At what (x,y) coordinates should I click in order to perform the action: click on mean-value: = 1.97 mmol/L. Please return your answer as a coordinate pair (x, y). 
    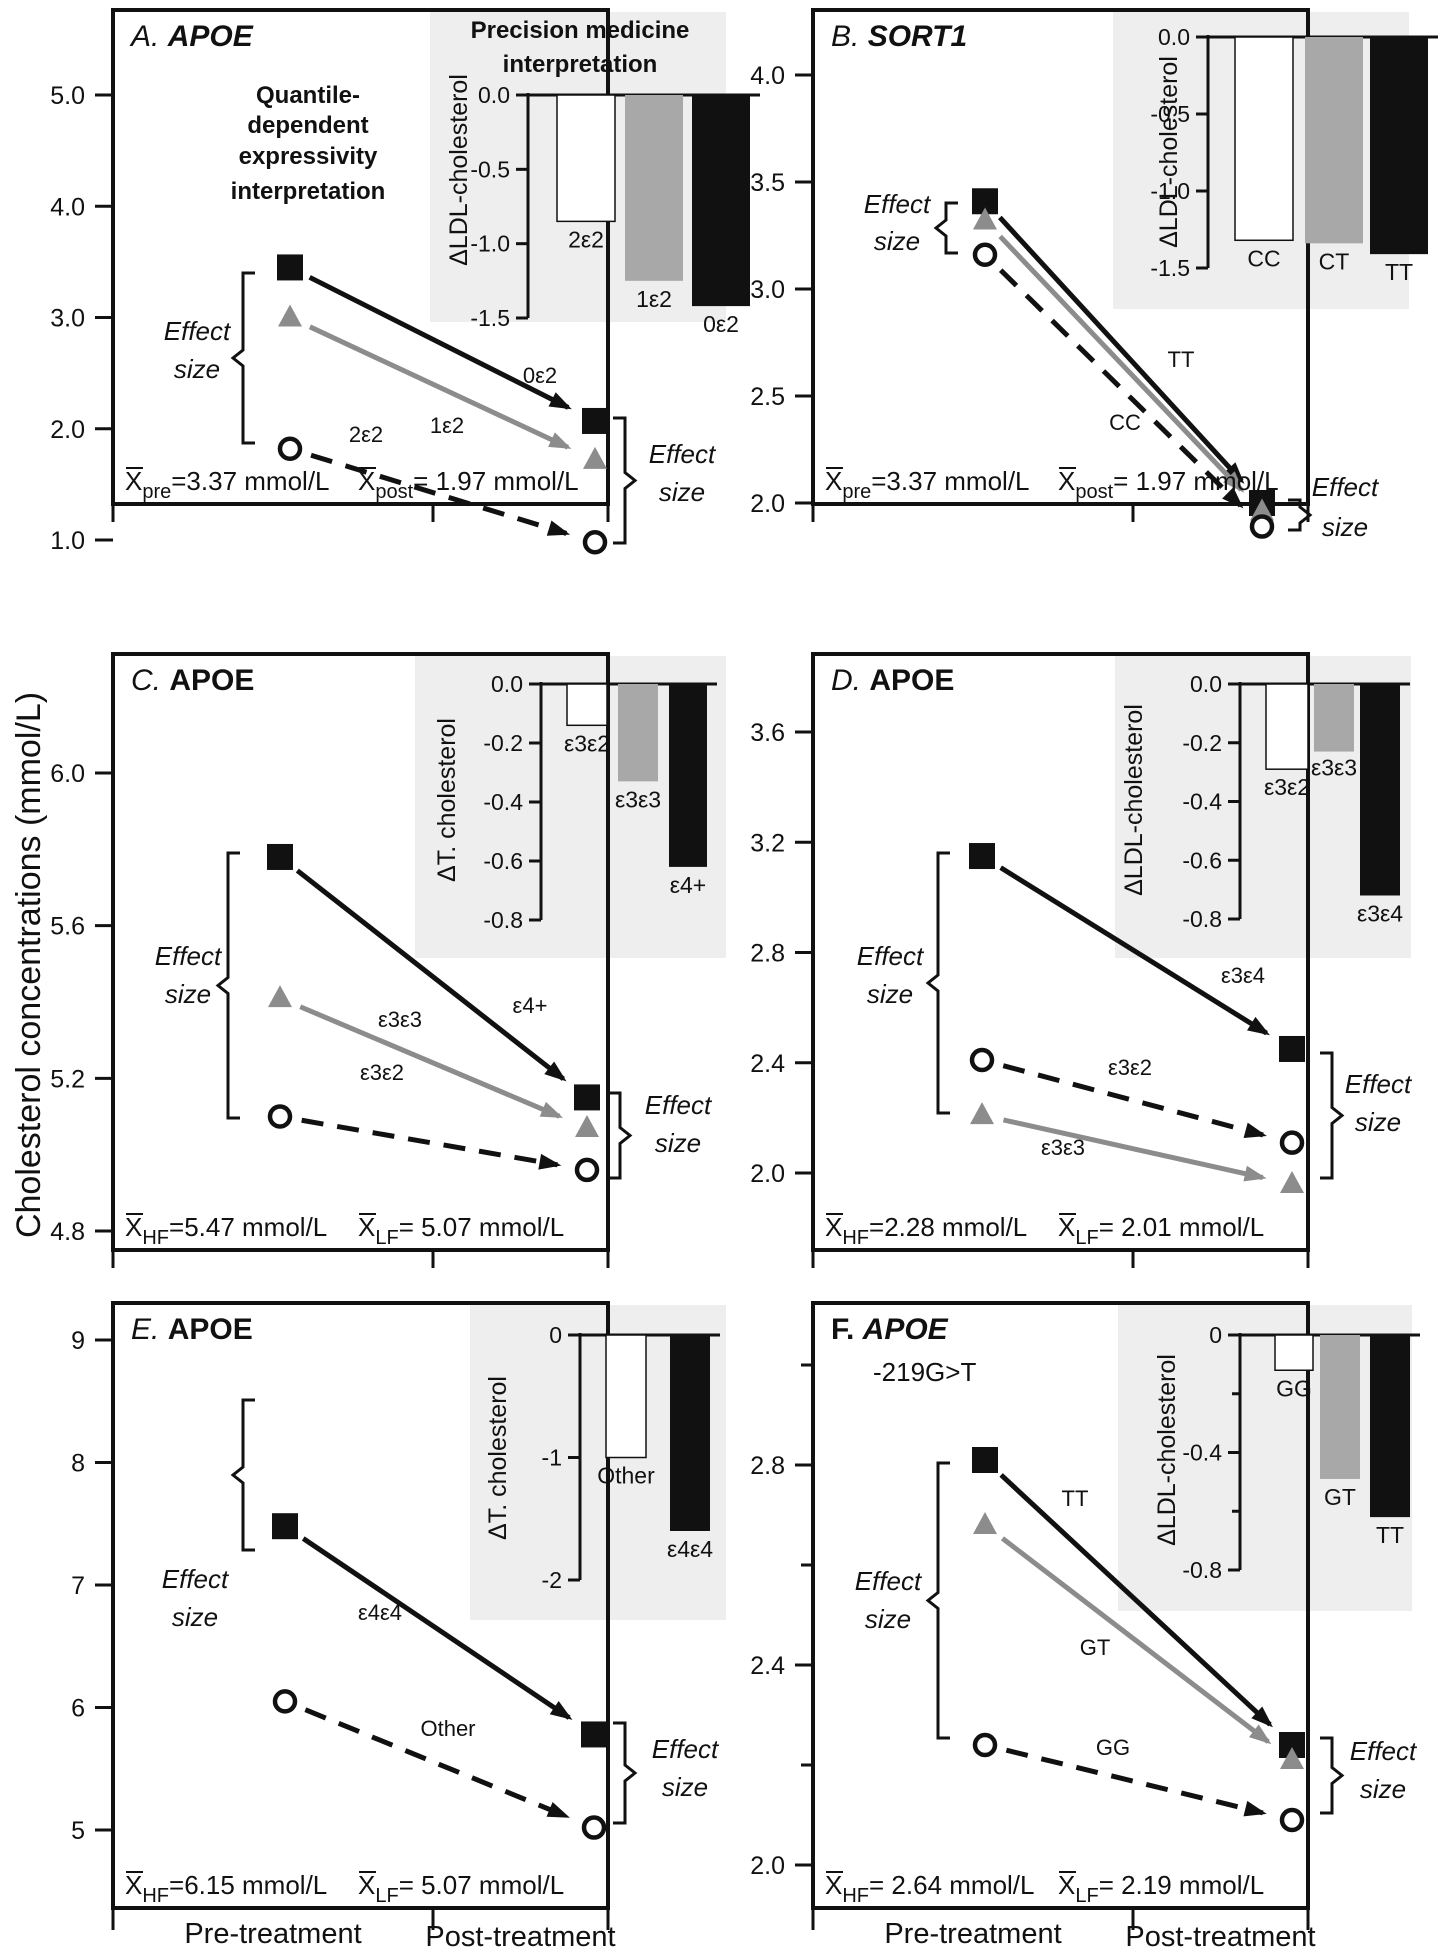
    Looking at the image, I should click on (495, 481).